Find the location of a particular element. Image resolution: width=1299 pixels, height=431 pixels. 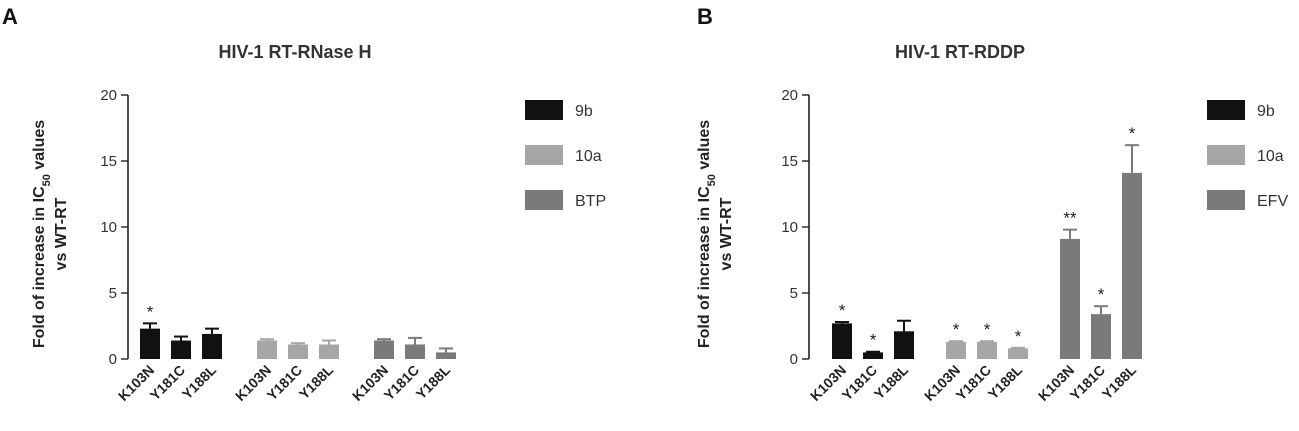

panel-b-y-tick-label: 0 is located at coordinates (794, 359).